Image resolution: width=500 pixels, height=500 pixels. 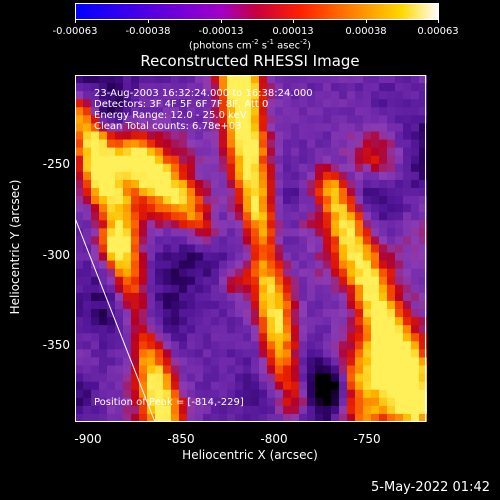 I want to click on detectors-text: Detectors: 3F 4F 5F 6F 7F 8F, Att 0, so click(x=181, y=104).